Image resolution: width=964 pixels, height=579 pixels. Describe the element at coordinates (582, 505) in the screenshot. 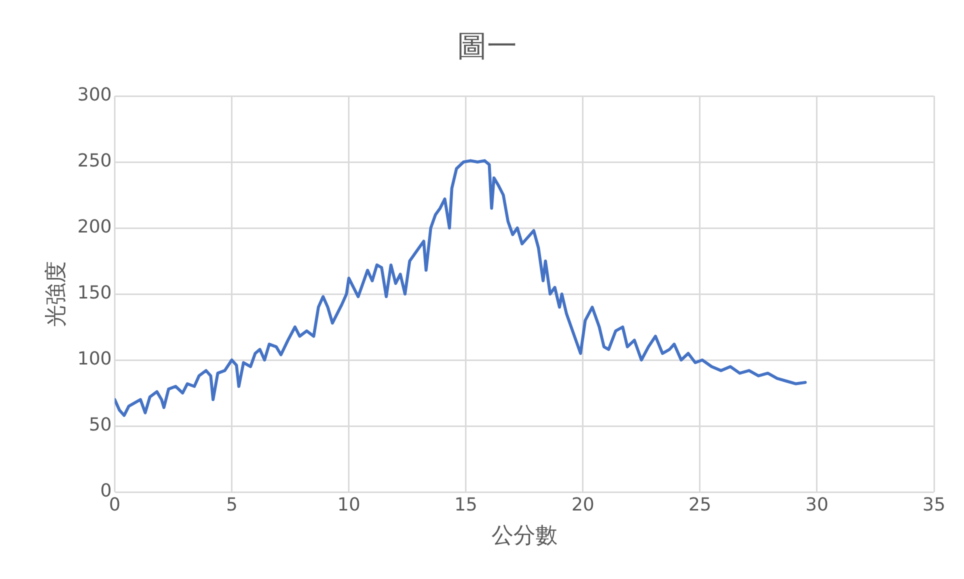

I see `x-tick-label: 20` at that location.